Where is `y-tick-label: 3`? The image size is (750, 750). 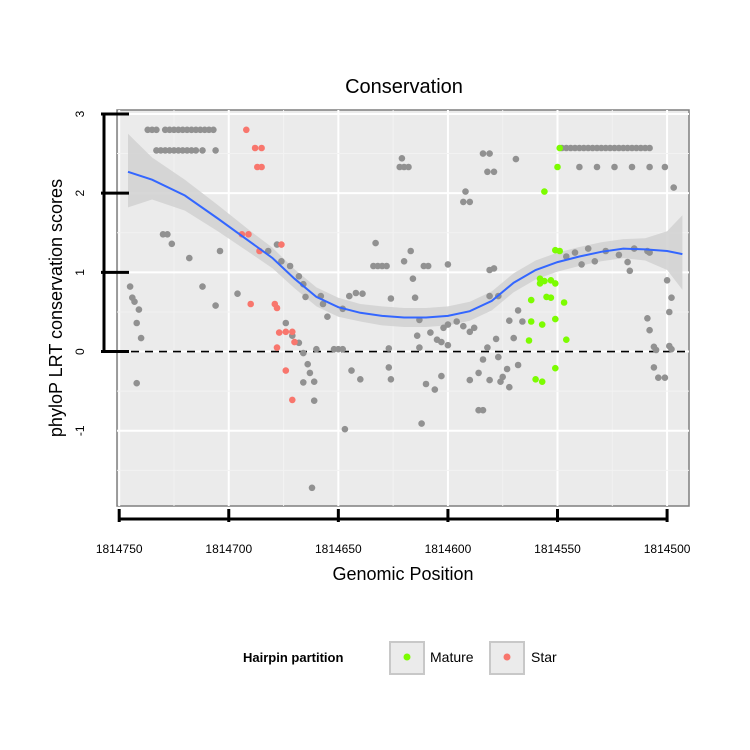
y-tick-label: 3 is located at coordinates (80, 113).